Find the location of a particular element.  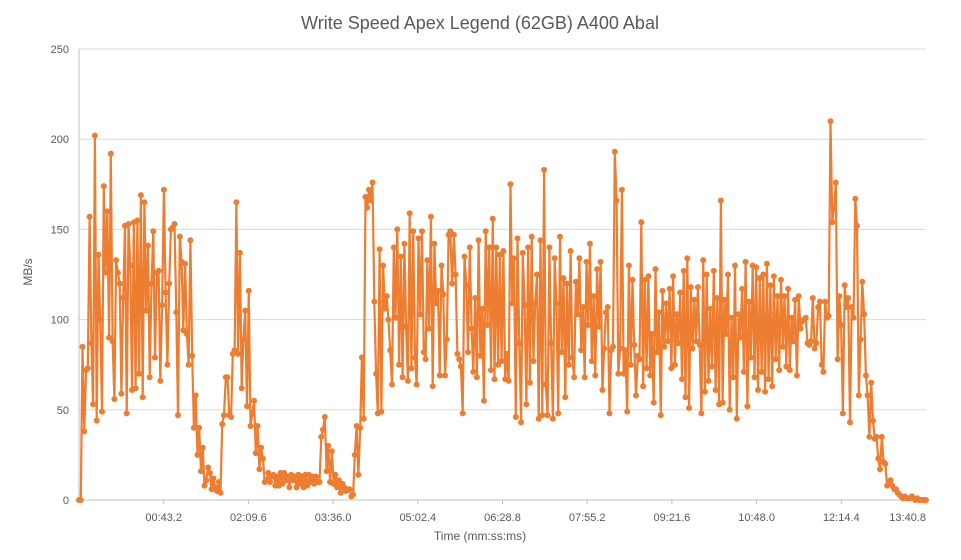

x-tick-label: 12:14.4 is located at coordinates (841, 518).